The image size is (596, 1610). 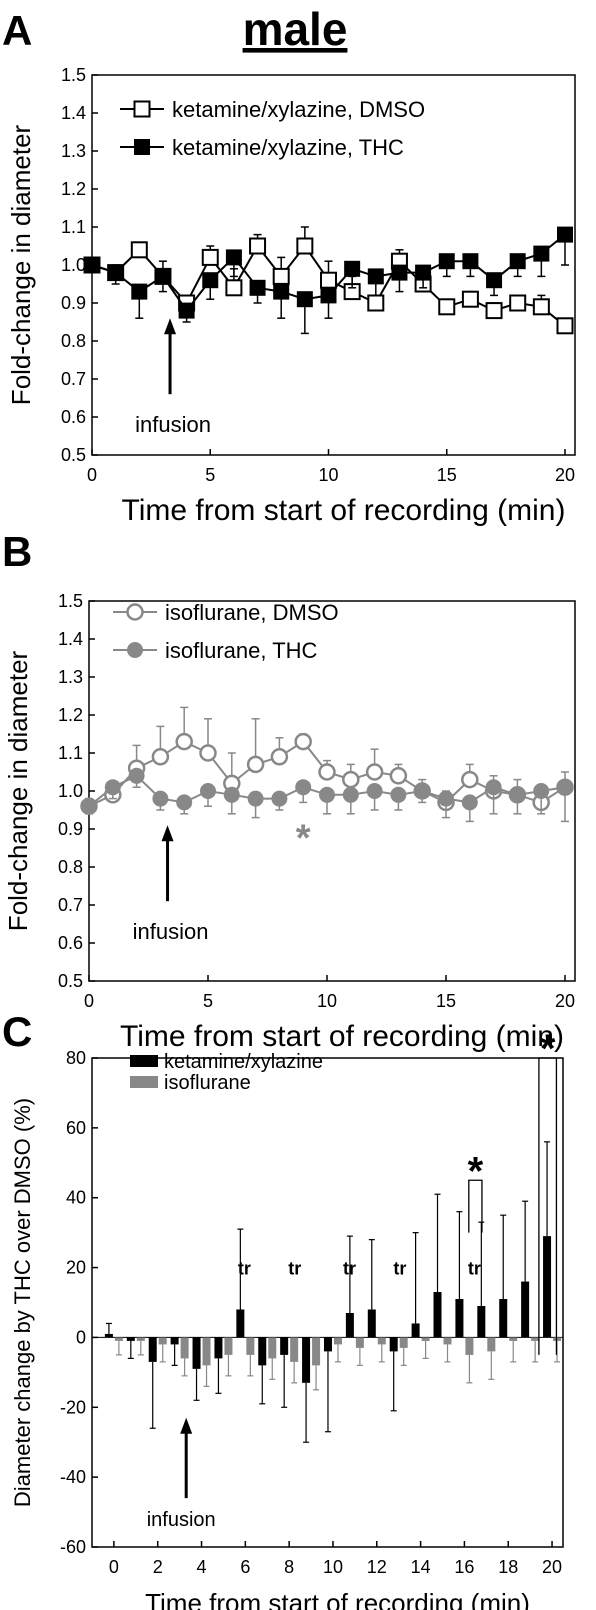 I want to click on legend-label: ketamine/xylazine, DMSO, so click(x=298, y=109).